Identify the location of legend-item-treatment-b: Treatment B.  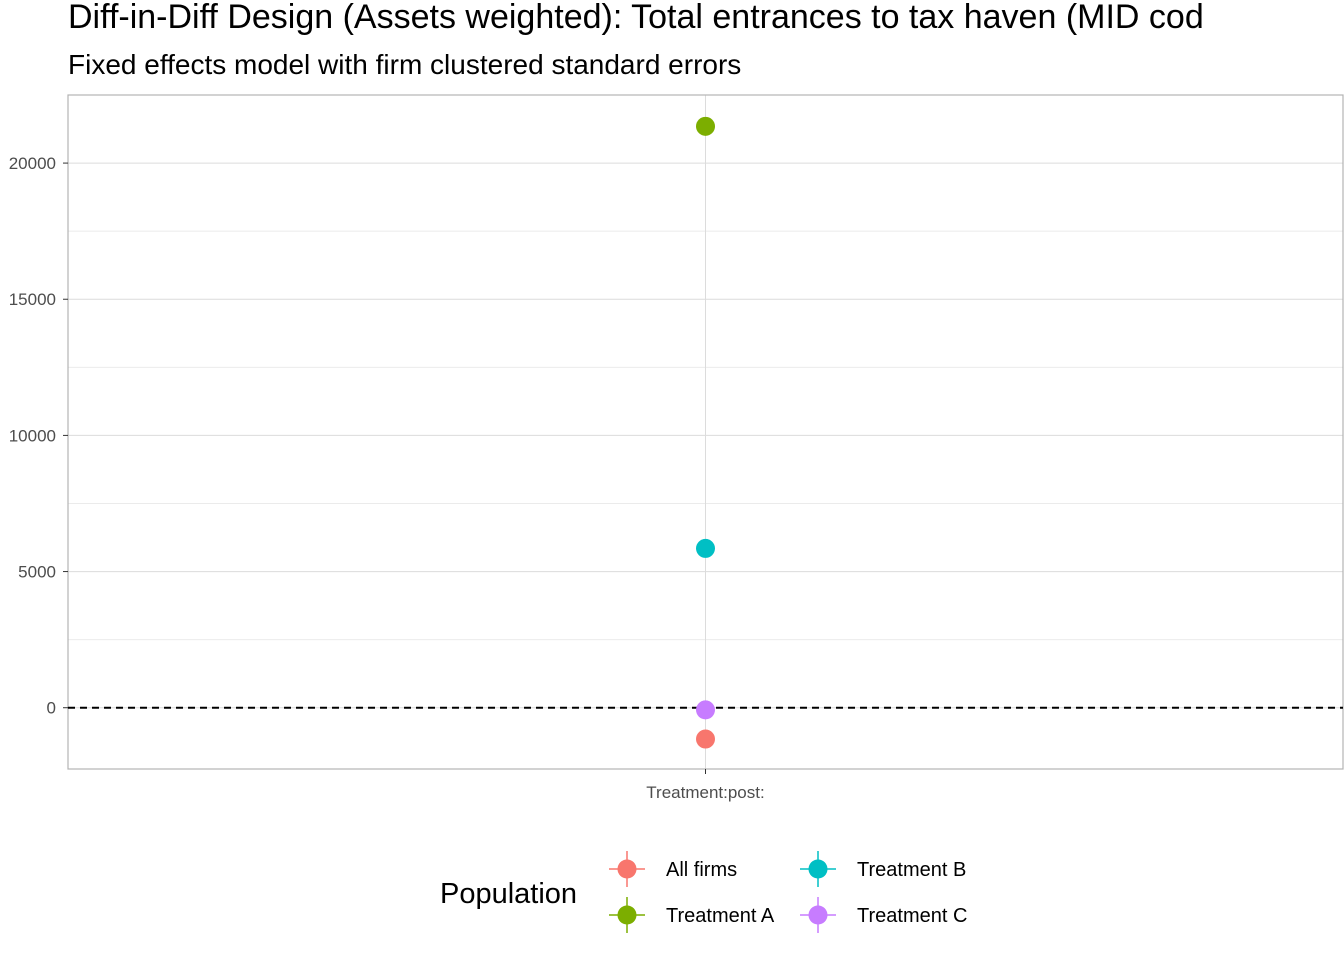
(883, 869).